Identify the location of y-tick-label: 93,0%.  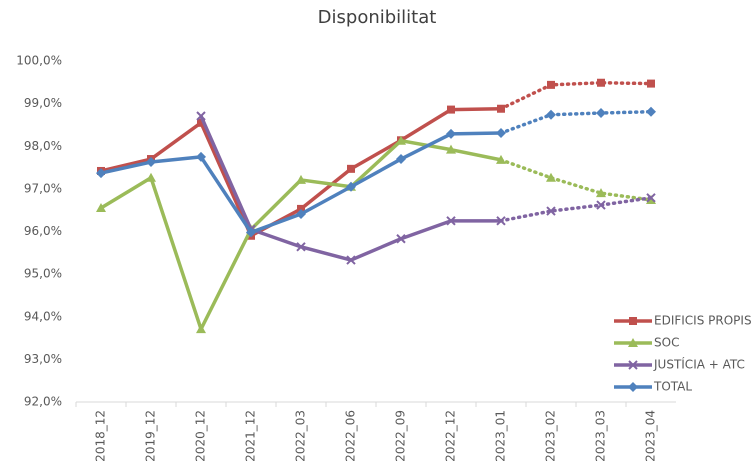
(43, 359).